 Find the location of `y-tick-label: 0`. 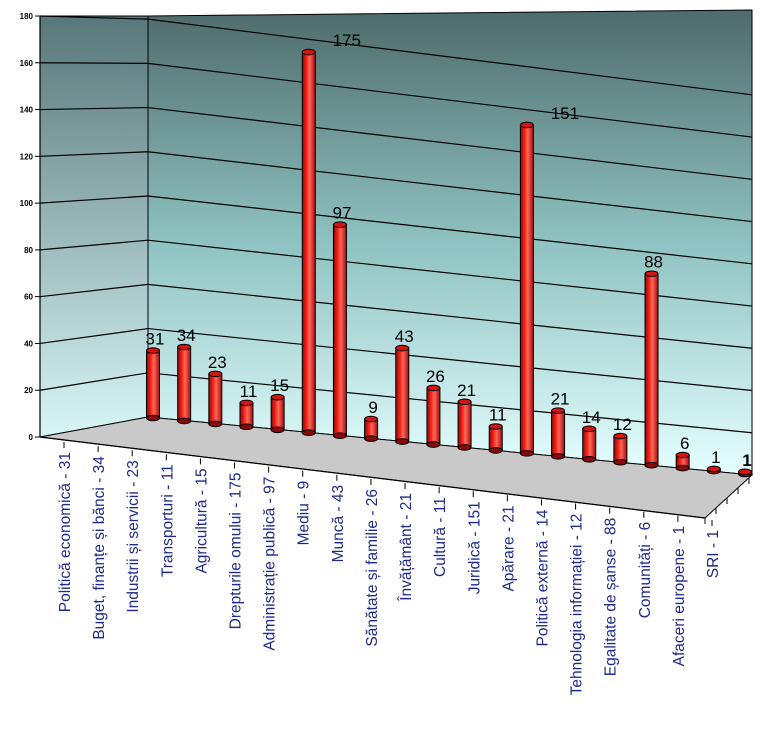

y-tick-label: 0 is located at coordinates (31, 437).